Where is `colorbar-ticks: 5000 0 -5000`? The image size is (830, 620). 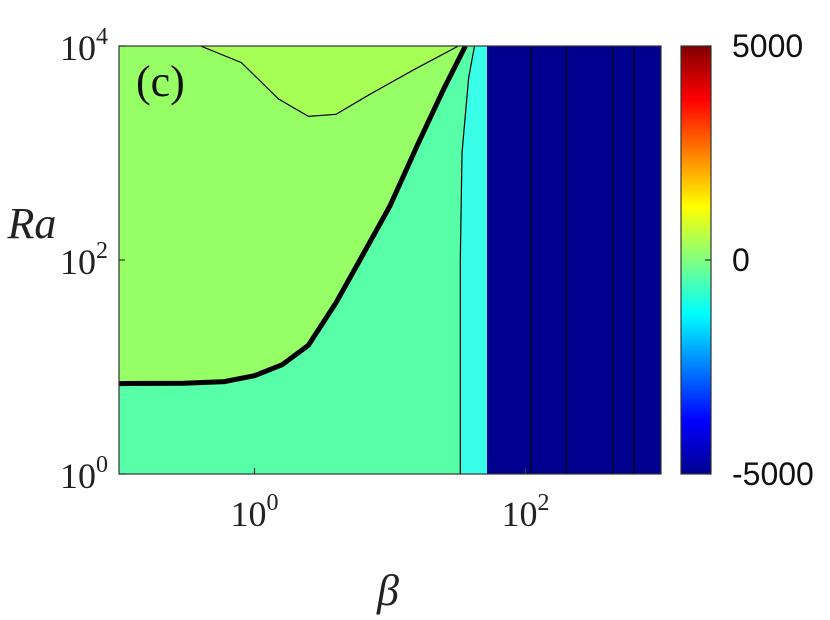 colorbar-ticks: 5000 0 -5000 is located at coordinates (759, 260).